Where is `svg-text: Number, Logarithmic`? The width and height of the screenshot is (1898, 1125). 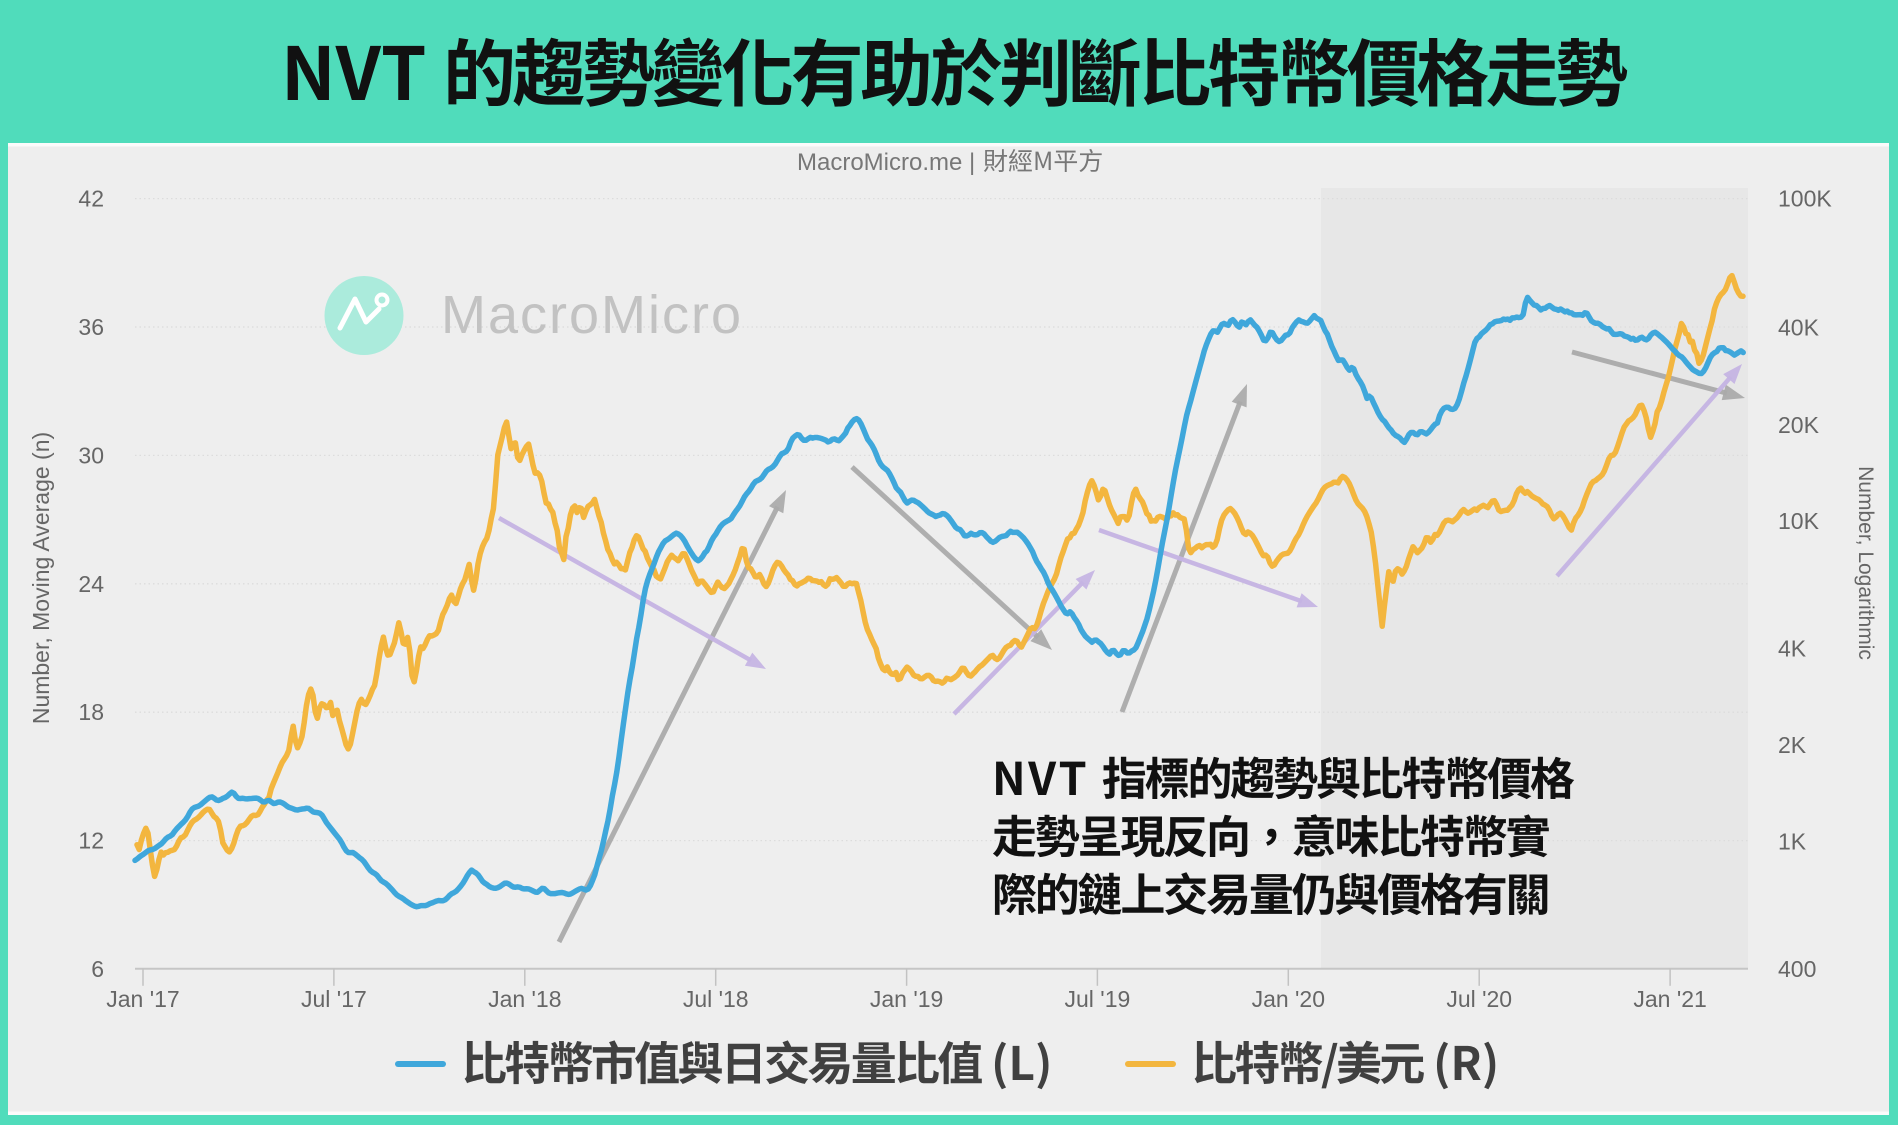
svg-text: Number, Logarithmic is located at coordinates (1865, 563).